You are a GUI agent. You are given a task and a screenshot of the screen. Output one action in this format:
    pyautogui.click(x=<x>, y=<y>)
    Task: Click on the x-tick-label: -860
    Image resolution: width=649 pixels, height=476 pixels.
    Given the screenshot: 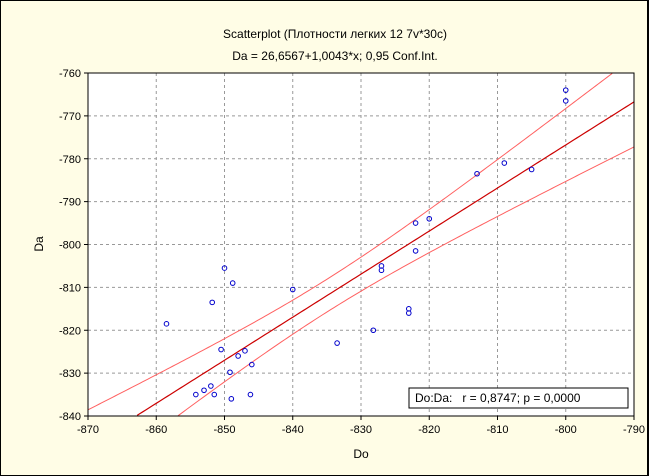 What is the action you would take?
    pyautogui.click(x=156, y=430)
    